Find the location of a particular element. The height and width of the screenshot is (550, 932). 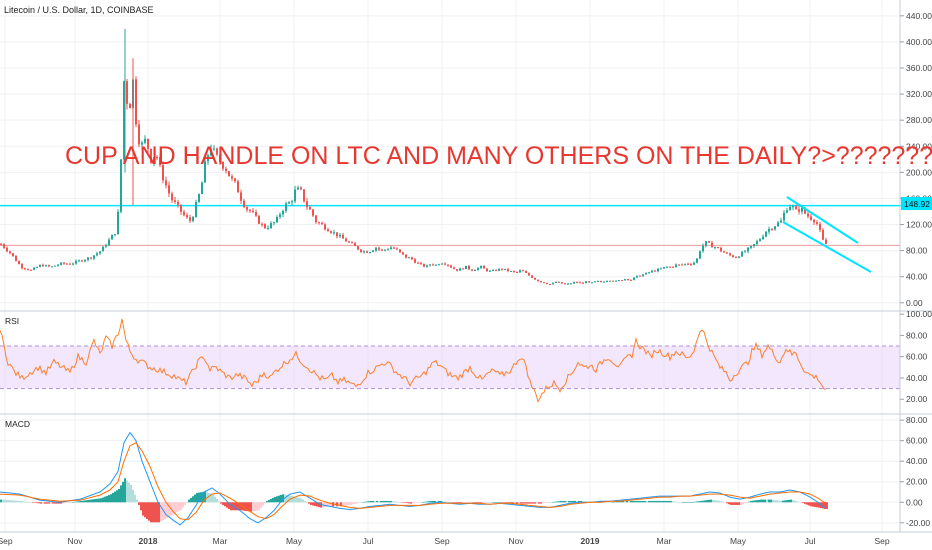

descending-channel is located at coordinates (827, 234).